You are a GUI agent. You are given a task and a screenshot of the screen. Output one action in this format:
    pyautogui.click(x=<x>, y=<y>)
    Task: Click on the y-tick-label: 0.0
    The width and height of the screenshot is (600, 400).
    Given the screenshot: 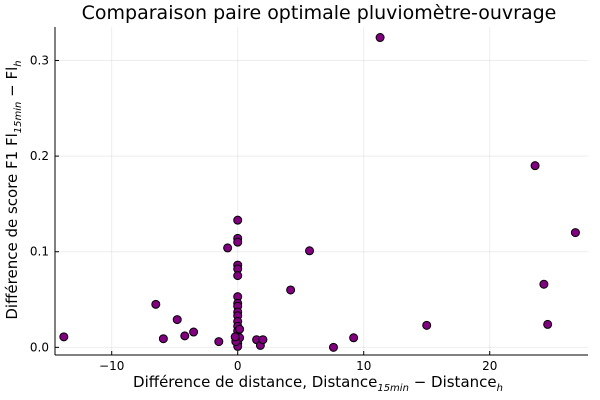 What is the action you would take?
    pyautogui.click(x=39, y=347)
    